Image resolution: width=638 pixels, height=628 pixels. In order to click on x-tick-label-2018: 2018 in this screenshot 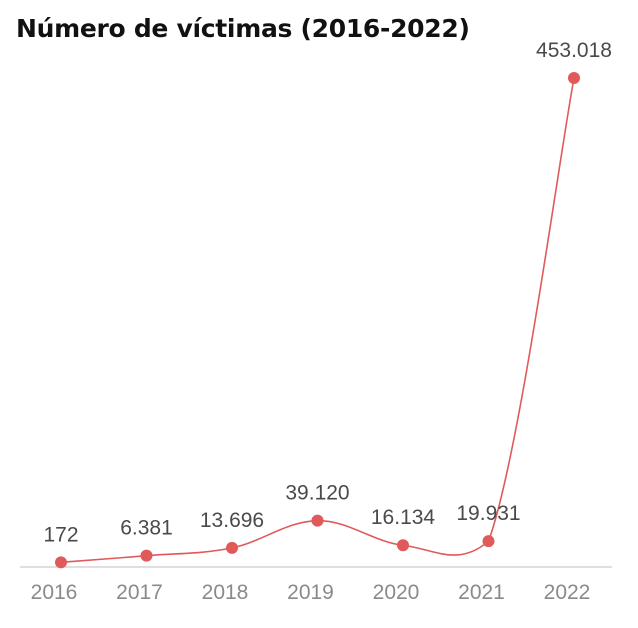, I will do `click(225, 592)`.